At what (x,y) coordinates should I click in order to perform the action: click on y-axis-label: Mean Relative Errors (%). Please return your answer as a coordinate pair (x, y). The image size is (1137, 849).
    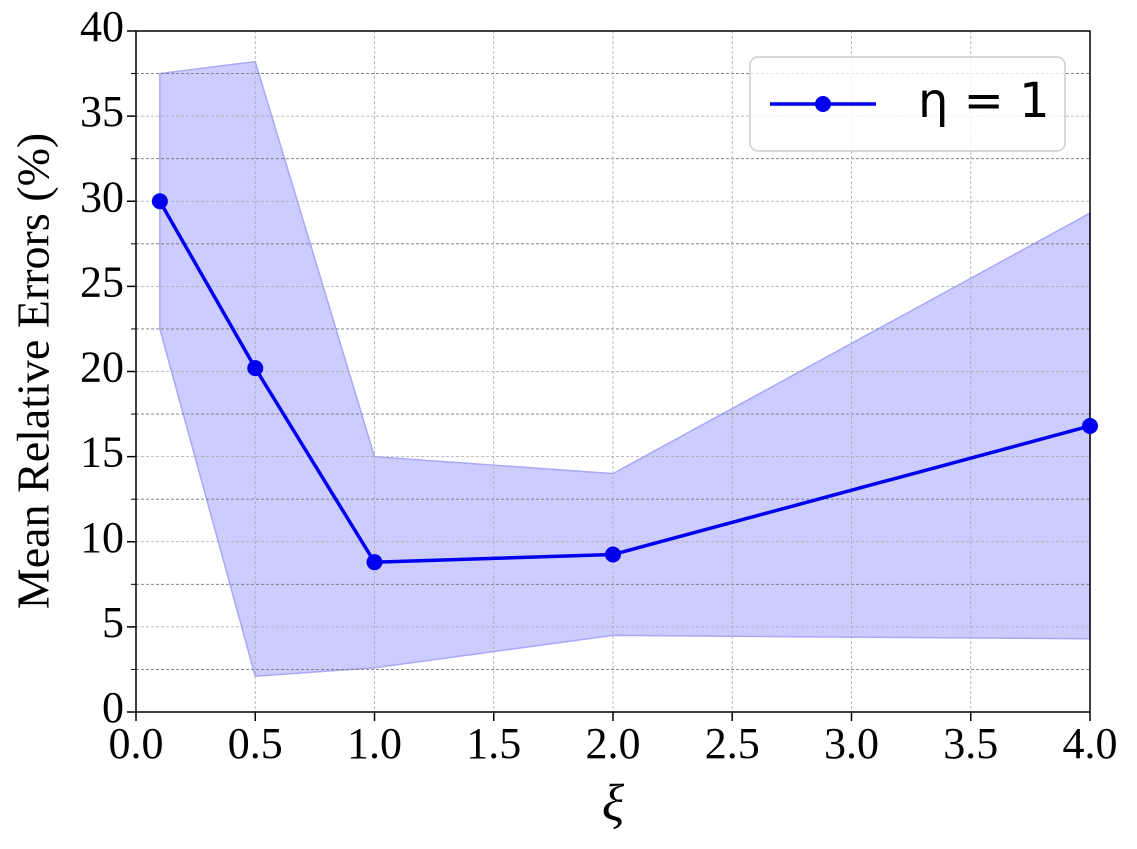
    Looking at the image, I should click on (33, 371).